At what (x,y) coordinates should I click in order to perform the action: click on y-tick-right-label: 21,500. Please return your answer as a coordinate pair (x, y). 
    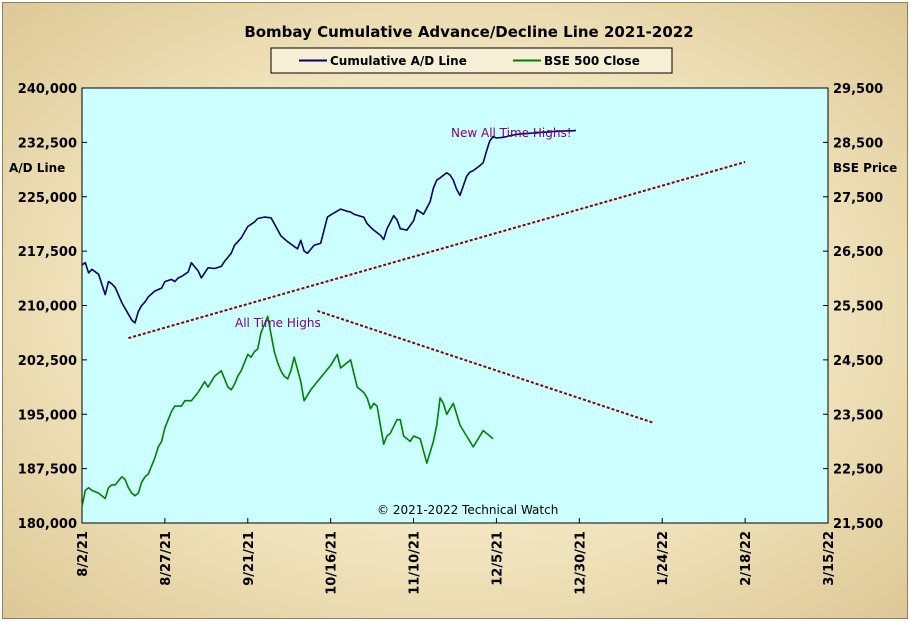
    Looking at the image, I should click on (858, 524).